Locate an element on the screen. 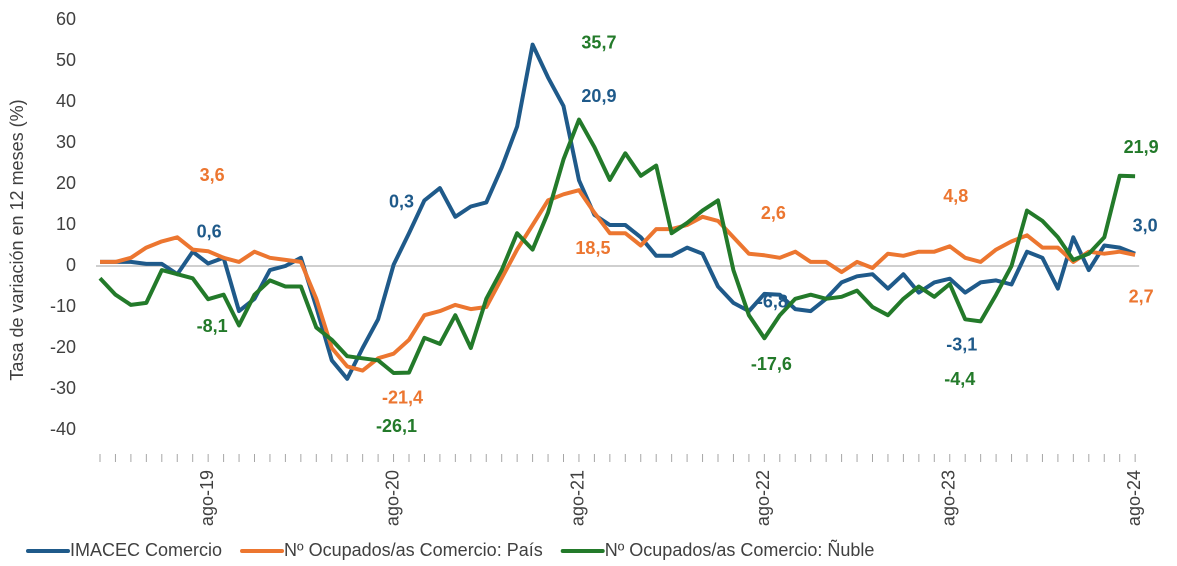  value-label: -4,4 is located at coordinates (959, 379).